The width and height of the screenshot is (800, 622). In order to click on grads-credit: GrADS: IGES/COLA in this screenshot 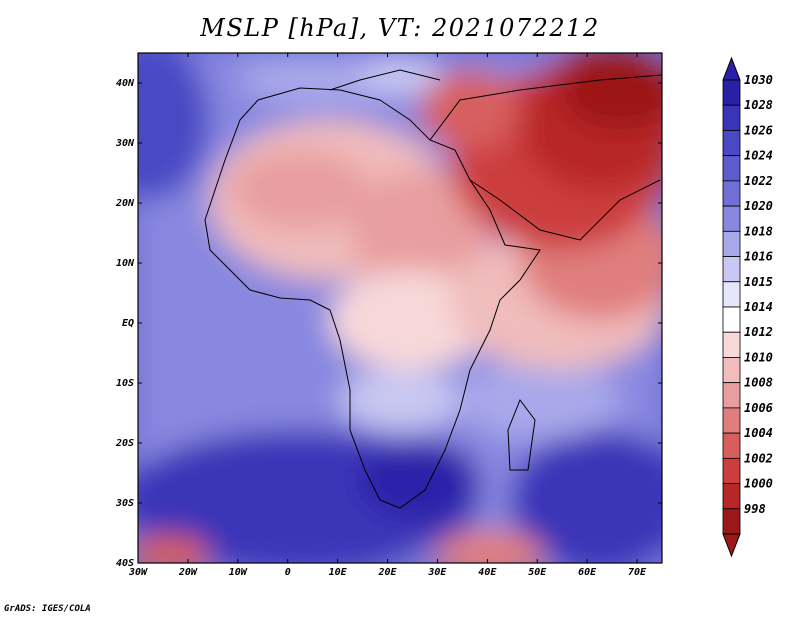, I will do `click(47, 609)`.